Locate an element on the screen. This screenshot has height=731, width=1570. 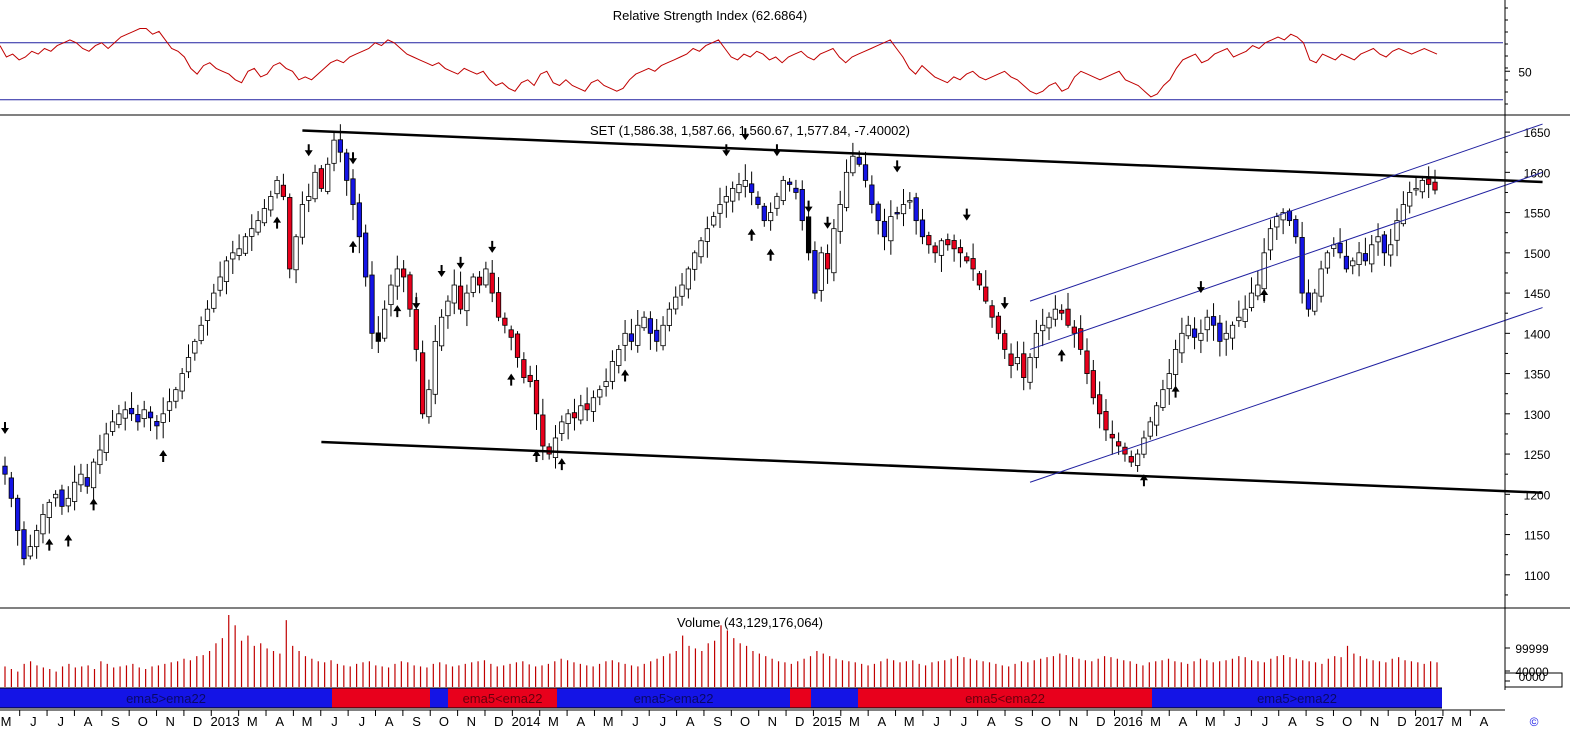
rsi-title: Relative Strength Index (62.6864) is located at coordinates (710, 15).